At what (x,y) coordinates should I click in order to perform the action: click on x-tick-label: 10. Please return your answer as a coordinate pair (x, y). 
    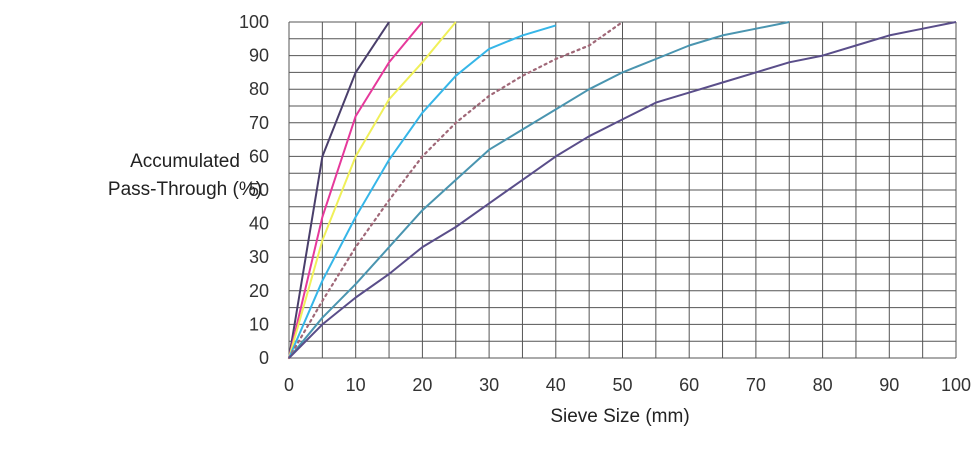
    Looking at the image, I should click on (356, 385).